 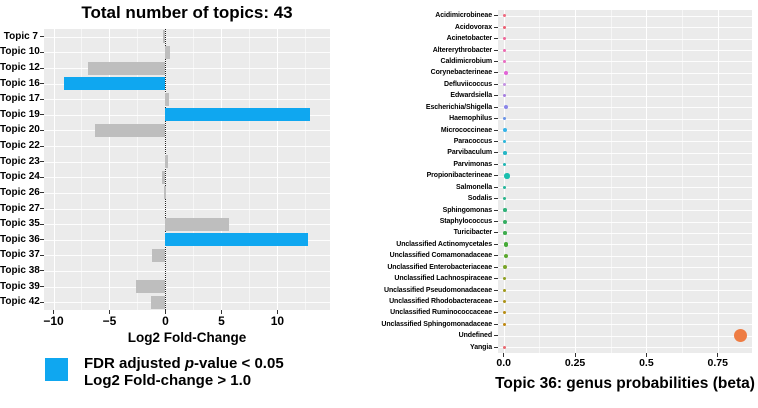 What do you see at coordinates (20, 192) in the screenshot?
I see `topic-label: Topic 26` at bounding box center [20, 192].